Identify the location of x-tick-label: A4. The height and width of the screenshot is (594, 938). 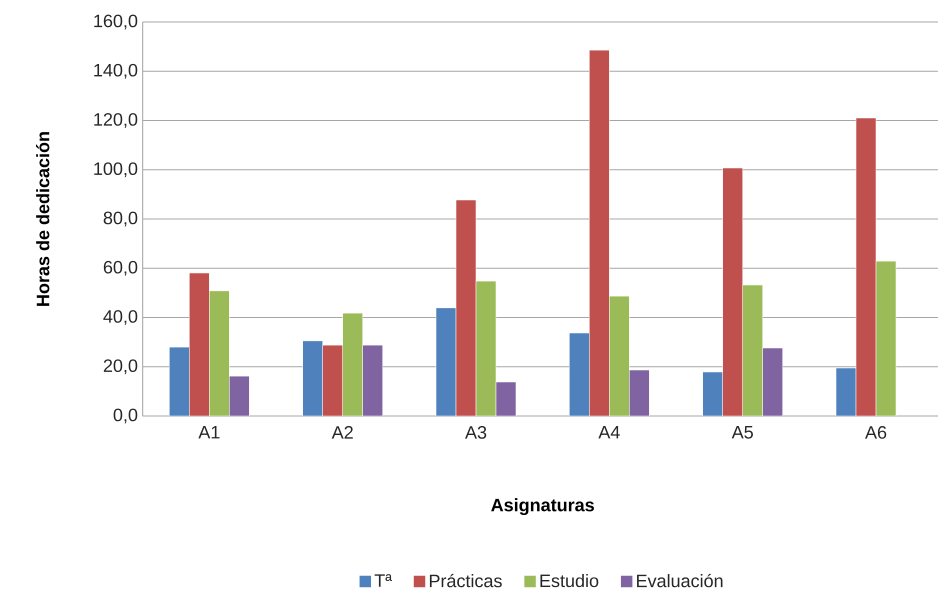
(609, 432).